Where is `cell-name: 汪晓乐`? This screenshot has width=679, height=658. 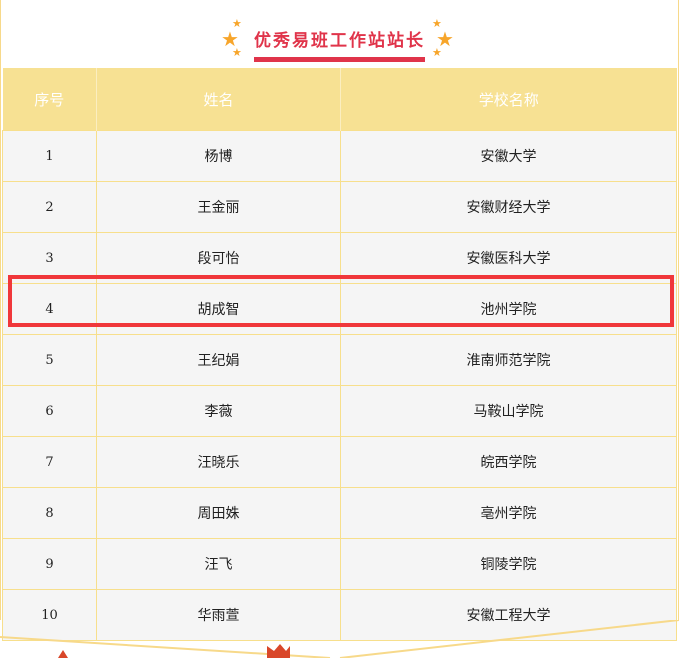 cell-name: 汪晓乐 is located at coordinates (218, 462).